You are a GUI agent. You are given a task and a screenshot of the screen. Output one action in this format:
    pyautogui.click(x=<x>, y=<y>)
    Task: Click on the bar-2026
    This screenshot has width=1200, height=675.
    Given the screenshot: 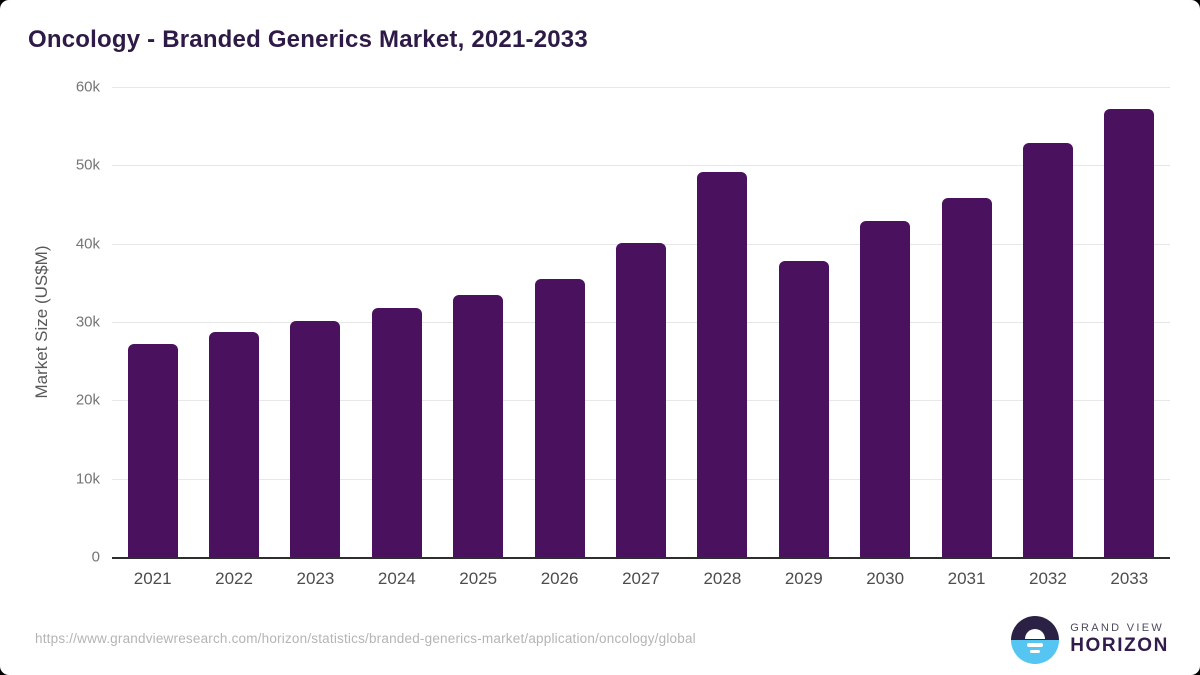 What is the action you would take?
    pyautogui.click(x=559, y=418)
    